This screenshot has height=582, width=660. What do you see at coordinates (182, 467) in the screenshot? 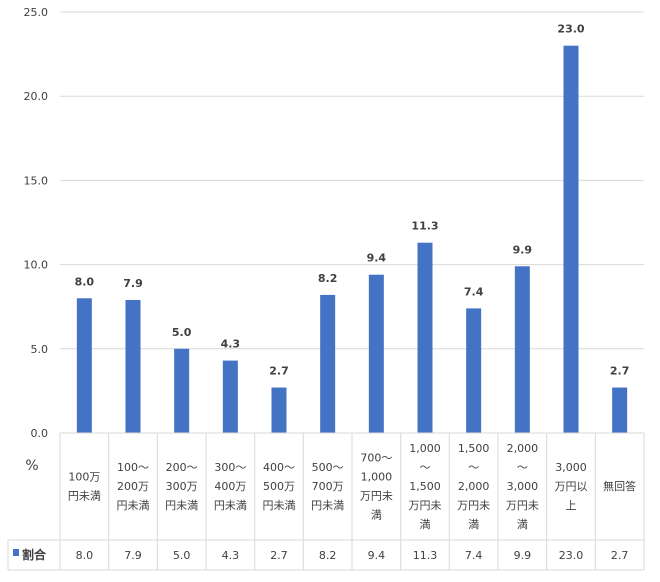
I see `x-category-label-line: 200～` at bounding box center [182, 467].